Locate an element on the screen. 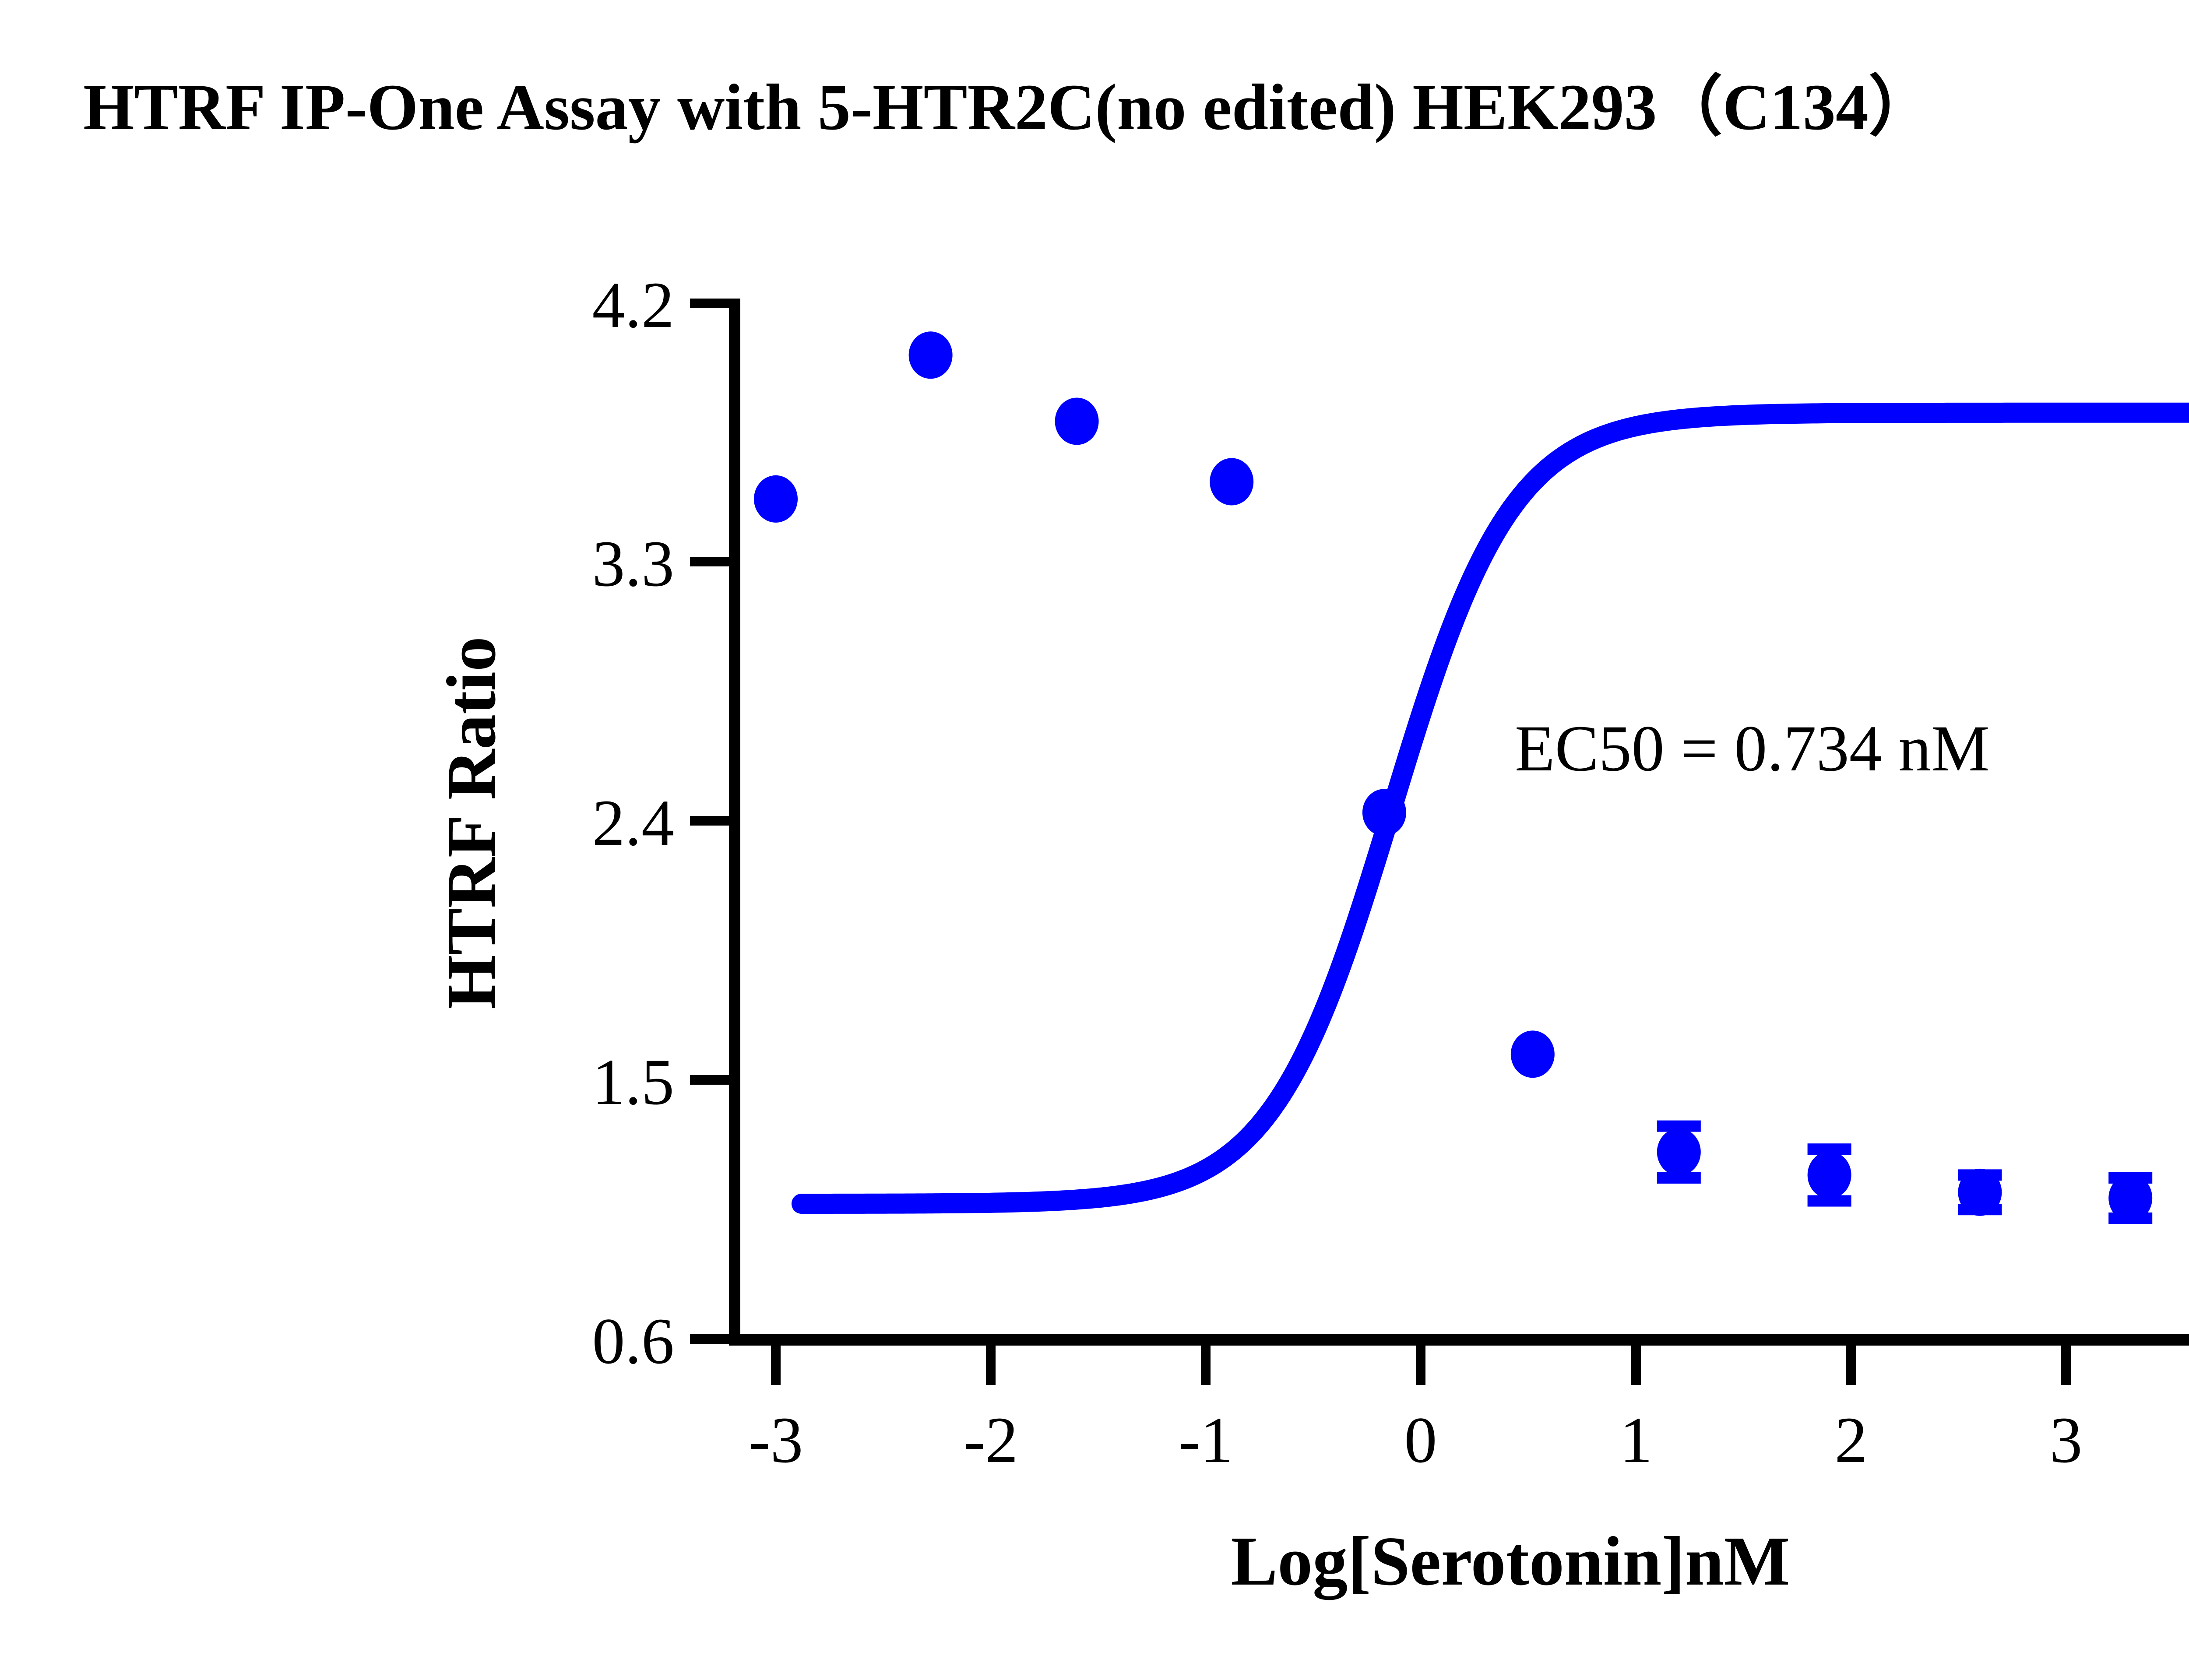 This screenshot has width=2189, height=1680. y-tick-marks is located at coordinates (710, 821).